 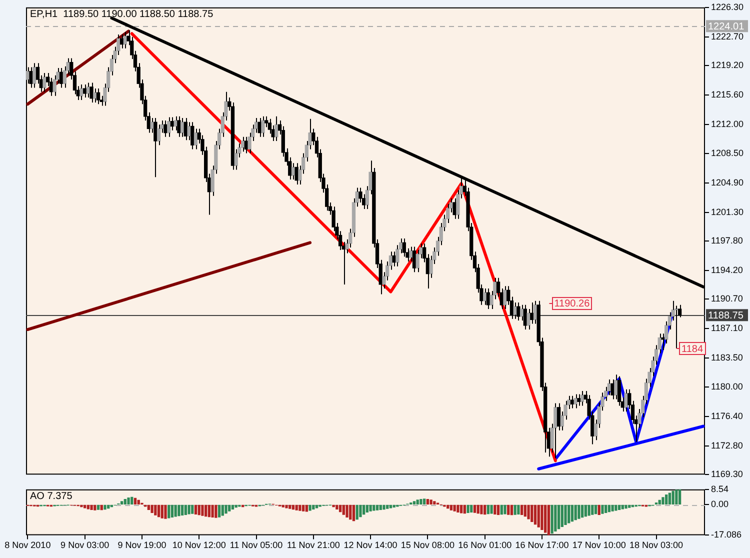 I want to click on y-tick-label: 1197.80, so click(x=727, y=240).